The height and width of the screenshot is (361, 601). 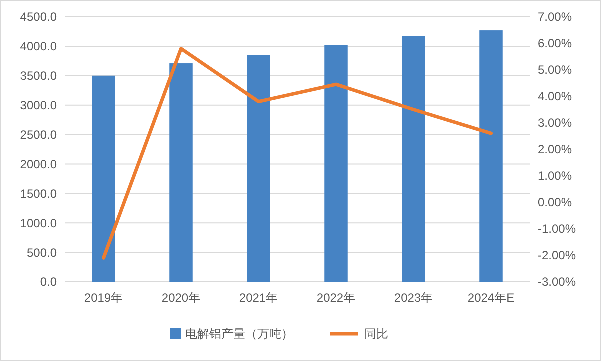 I want to click on x-tick-label: 2021年, so click(x=258, y=298).